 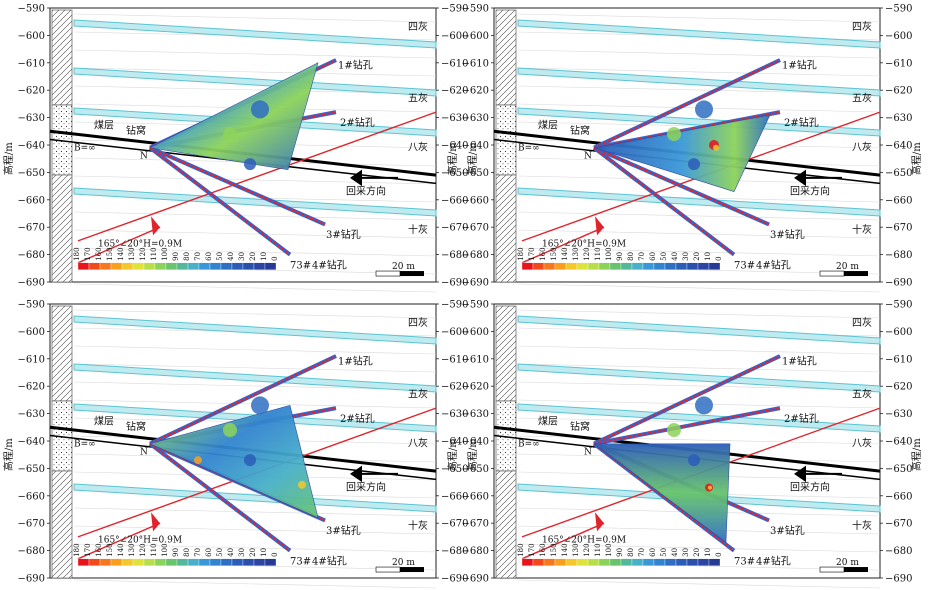 I want to click on y-axis-label-left: 高程/m, so click(x=452, y=454).